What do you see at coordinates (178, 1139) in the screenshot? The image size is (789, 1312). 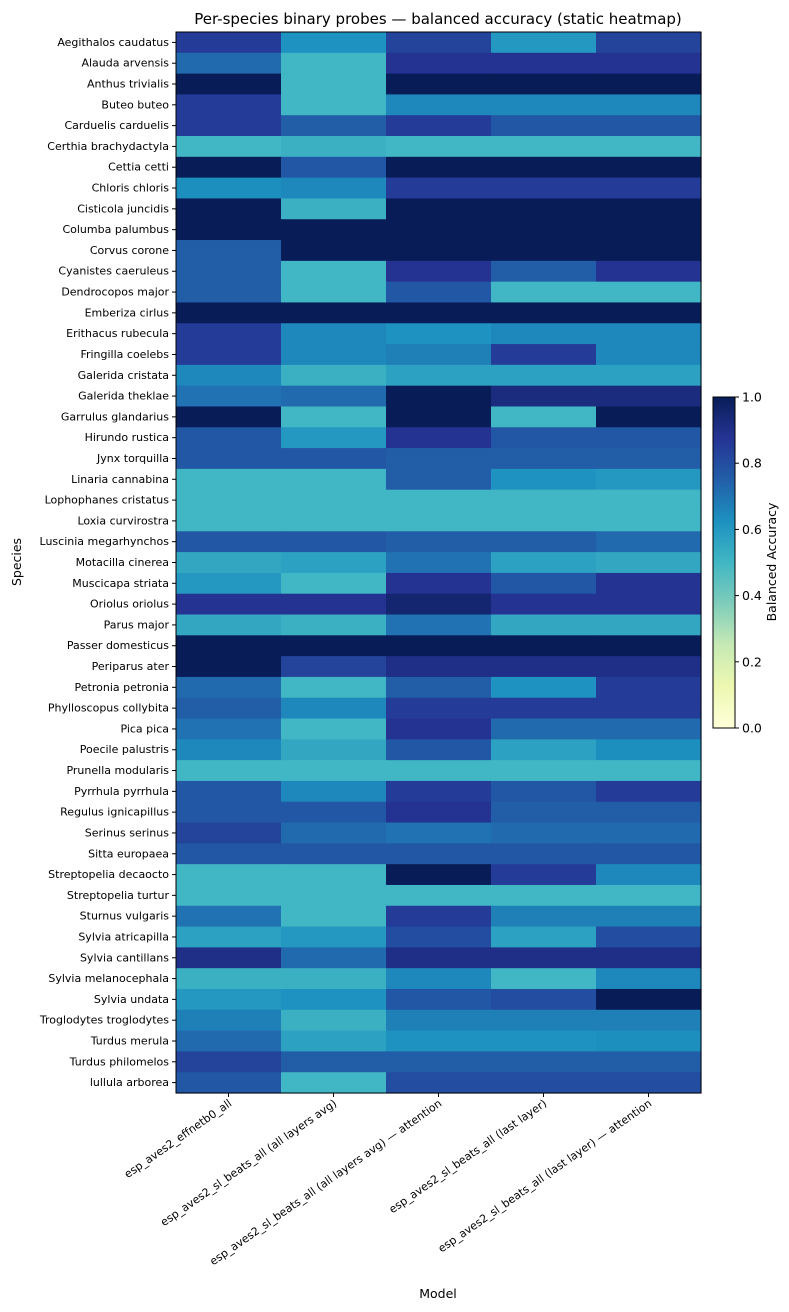 I see `x-tick-label: esp_aves2_effnetb0_all` at bounding box center [178, 1139].